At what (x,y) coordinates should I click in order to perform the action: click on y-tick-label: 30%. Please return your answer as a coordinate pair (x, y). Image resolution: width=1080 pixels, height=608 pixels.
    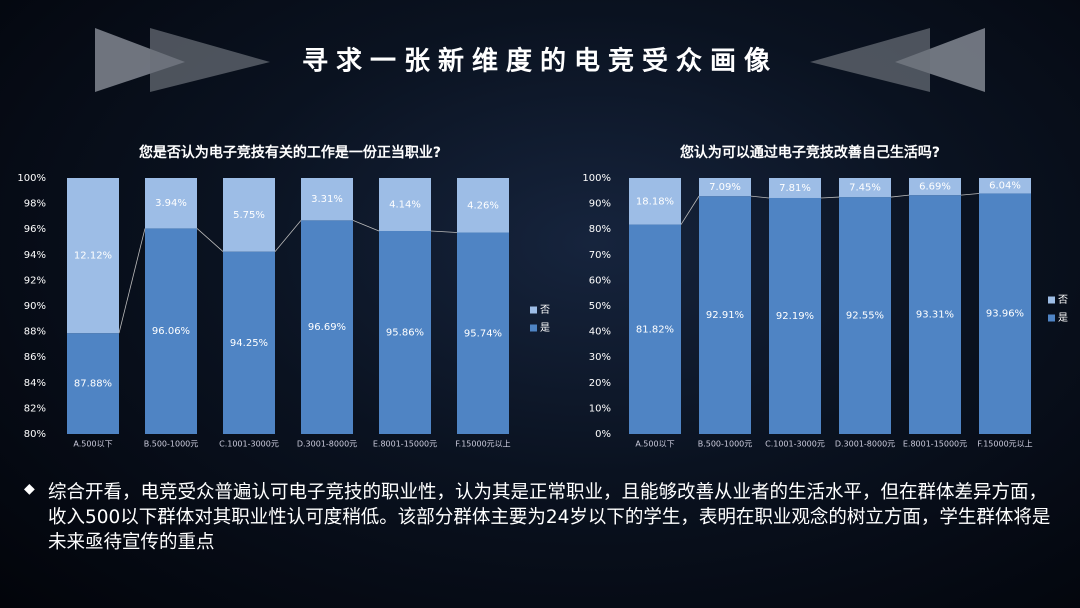
    Looking at the image, I should click on (600, 357).